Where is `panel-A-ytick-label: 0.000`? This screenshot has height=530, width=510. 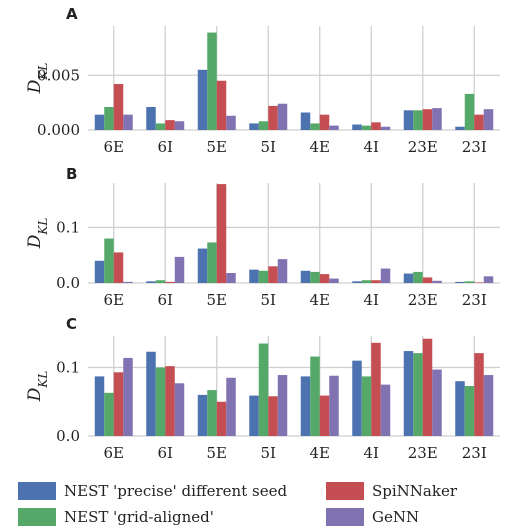
panel-A-ytick-label: 0.000 is located at coordinates (58, 130).